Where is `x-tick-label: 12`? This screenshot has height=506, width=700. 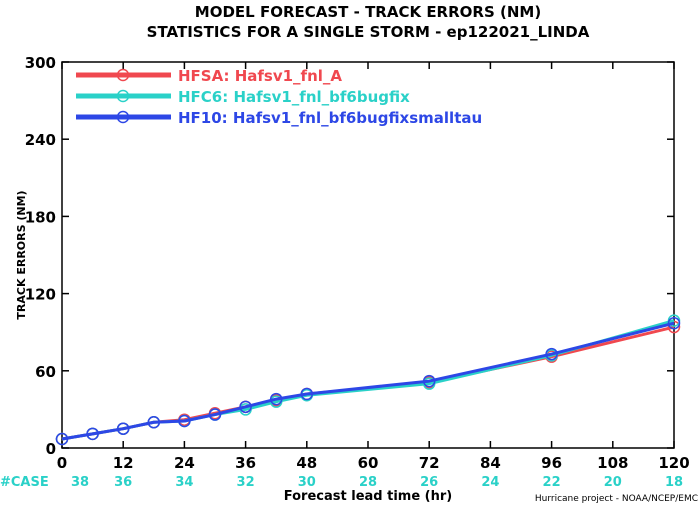
x-tick-label: 12 is located at coordinates (123, 463).